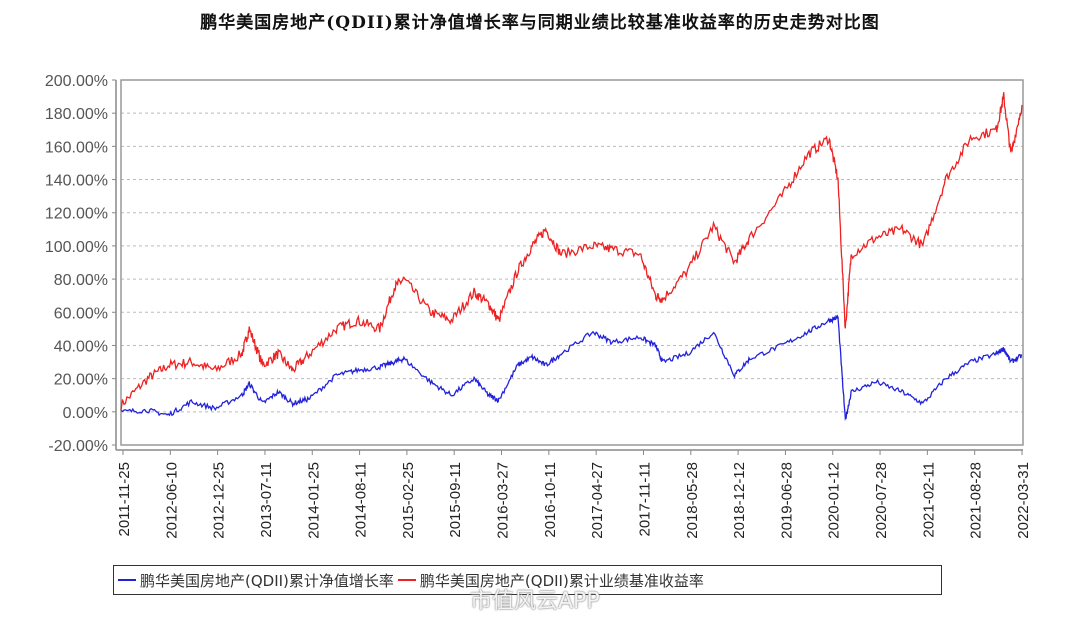 This screenshot has height=619, width=1080. What do you see at coordinates (739, 500) in the screenshot?
I see `x-tick-label: 2018-12-12` at bounding box center [739, 500].